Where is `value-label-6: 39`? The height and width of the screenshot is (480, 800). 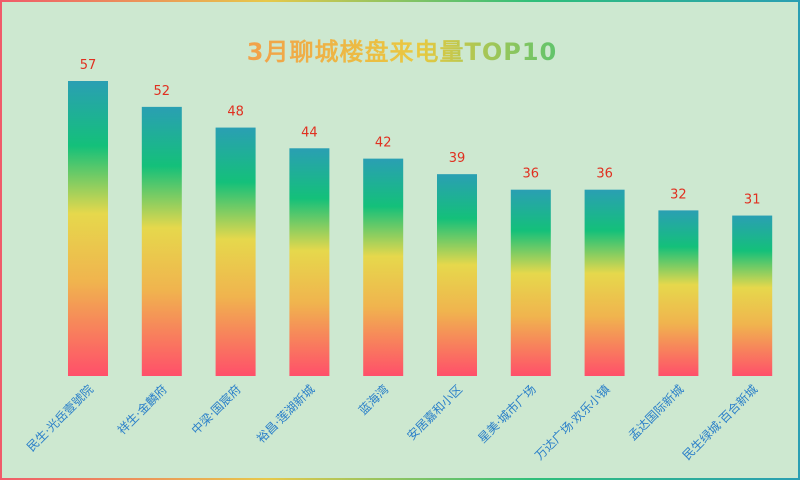 value-label-6: 39 is located at coordinates (457, 158).